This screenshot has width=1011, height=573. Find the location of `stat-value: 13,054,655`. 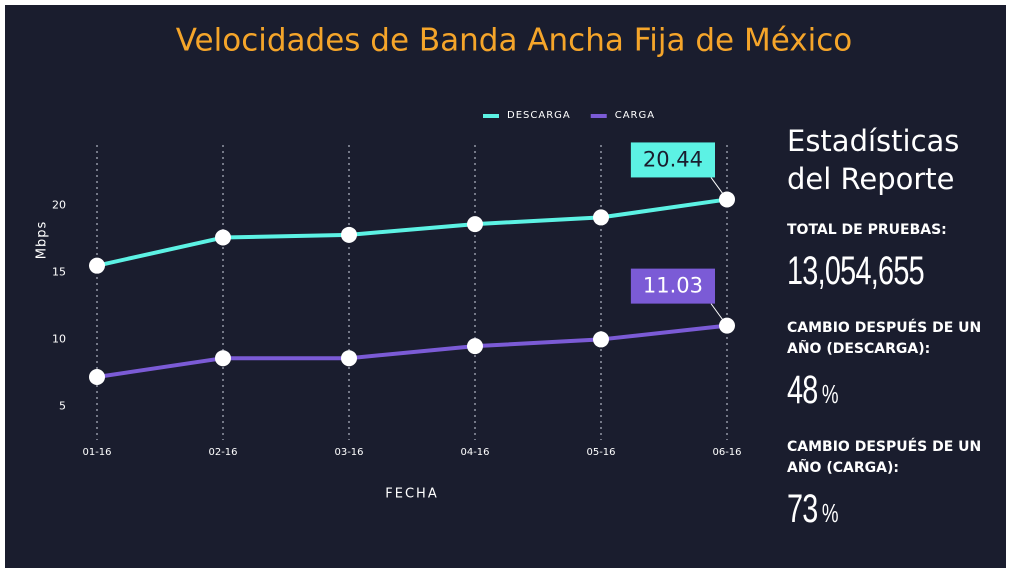

stat-value: 13,054,655 is located at coordinates (864, 271).